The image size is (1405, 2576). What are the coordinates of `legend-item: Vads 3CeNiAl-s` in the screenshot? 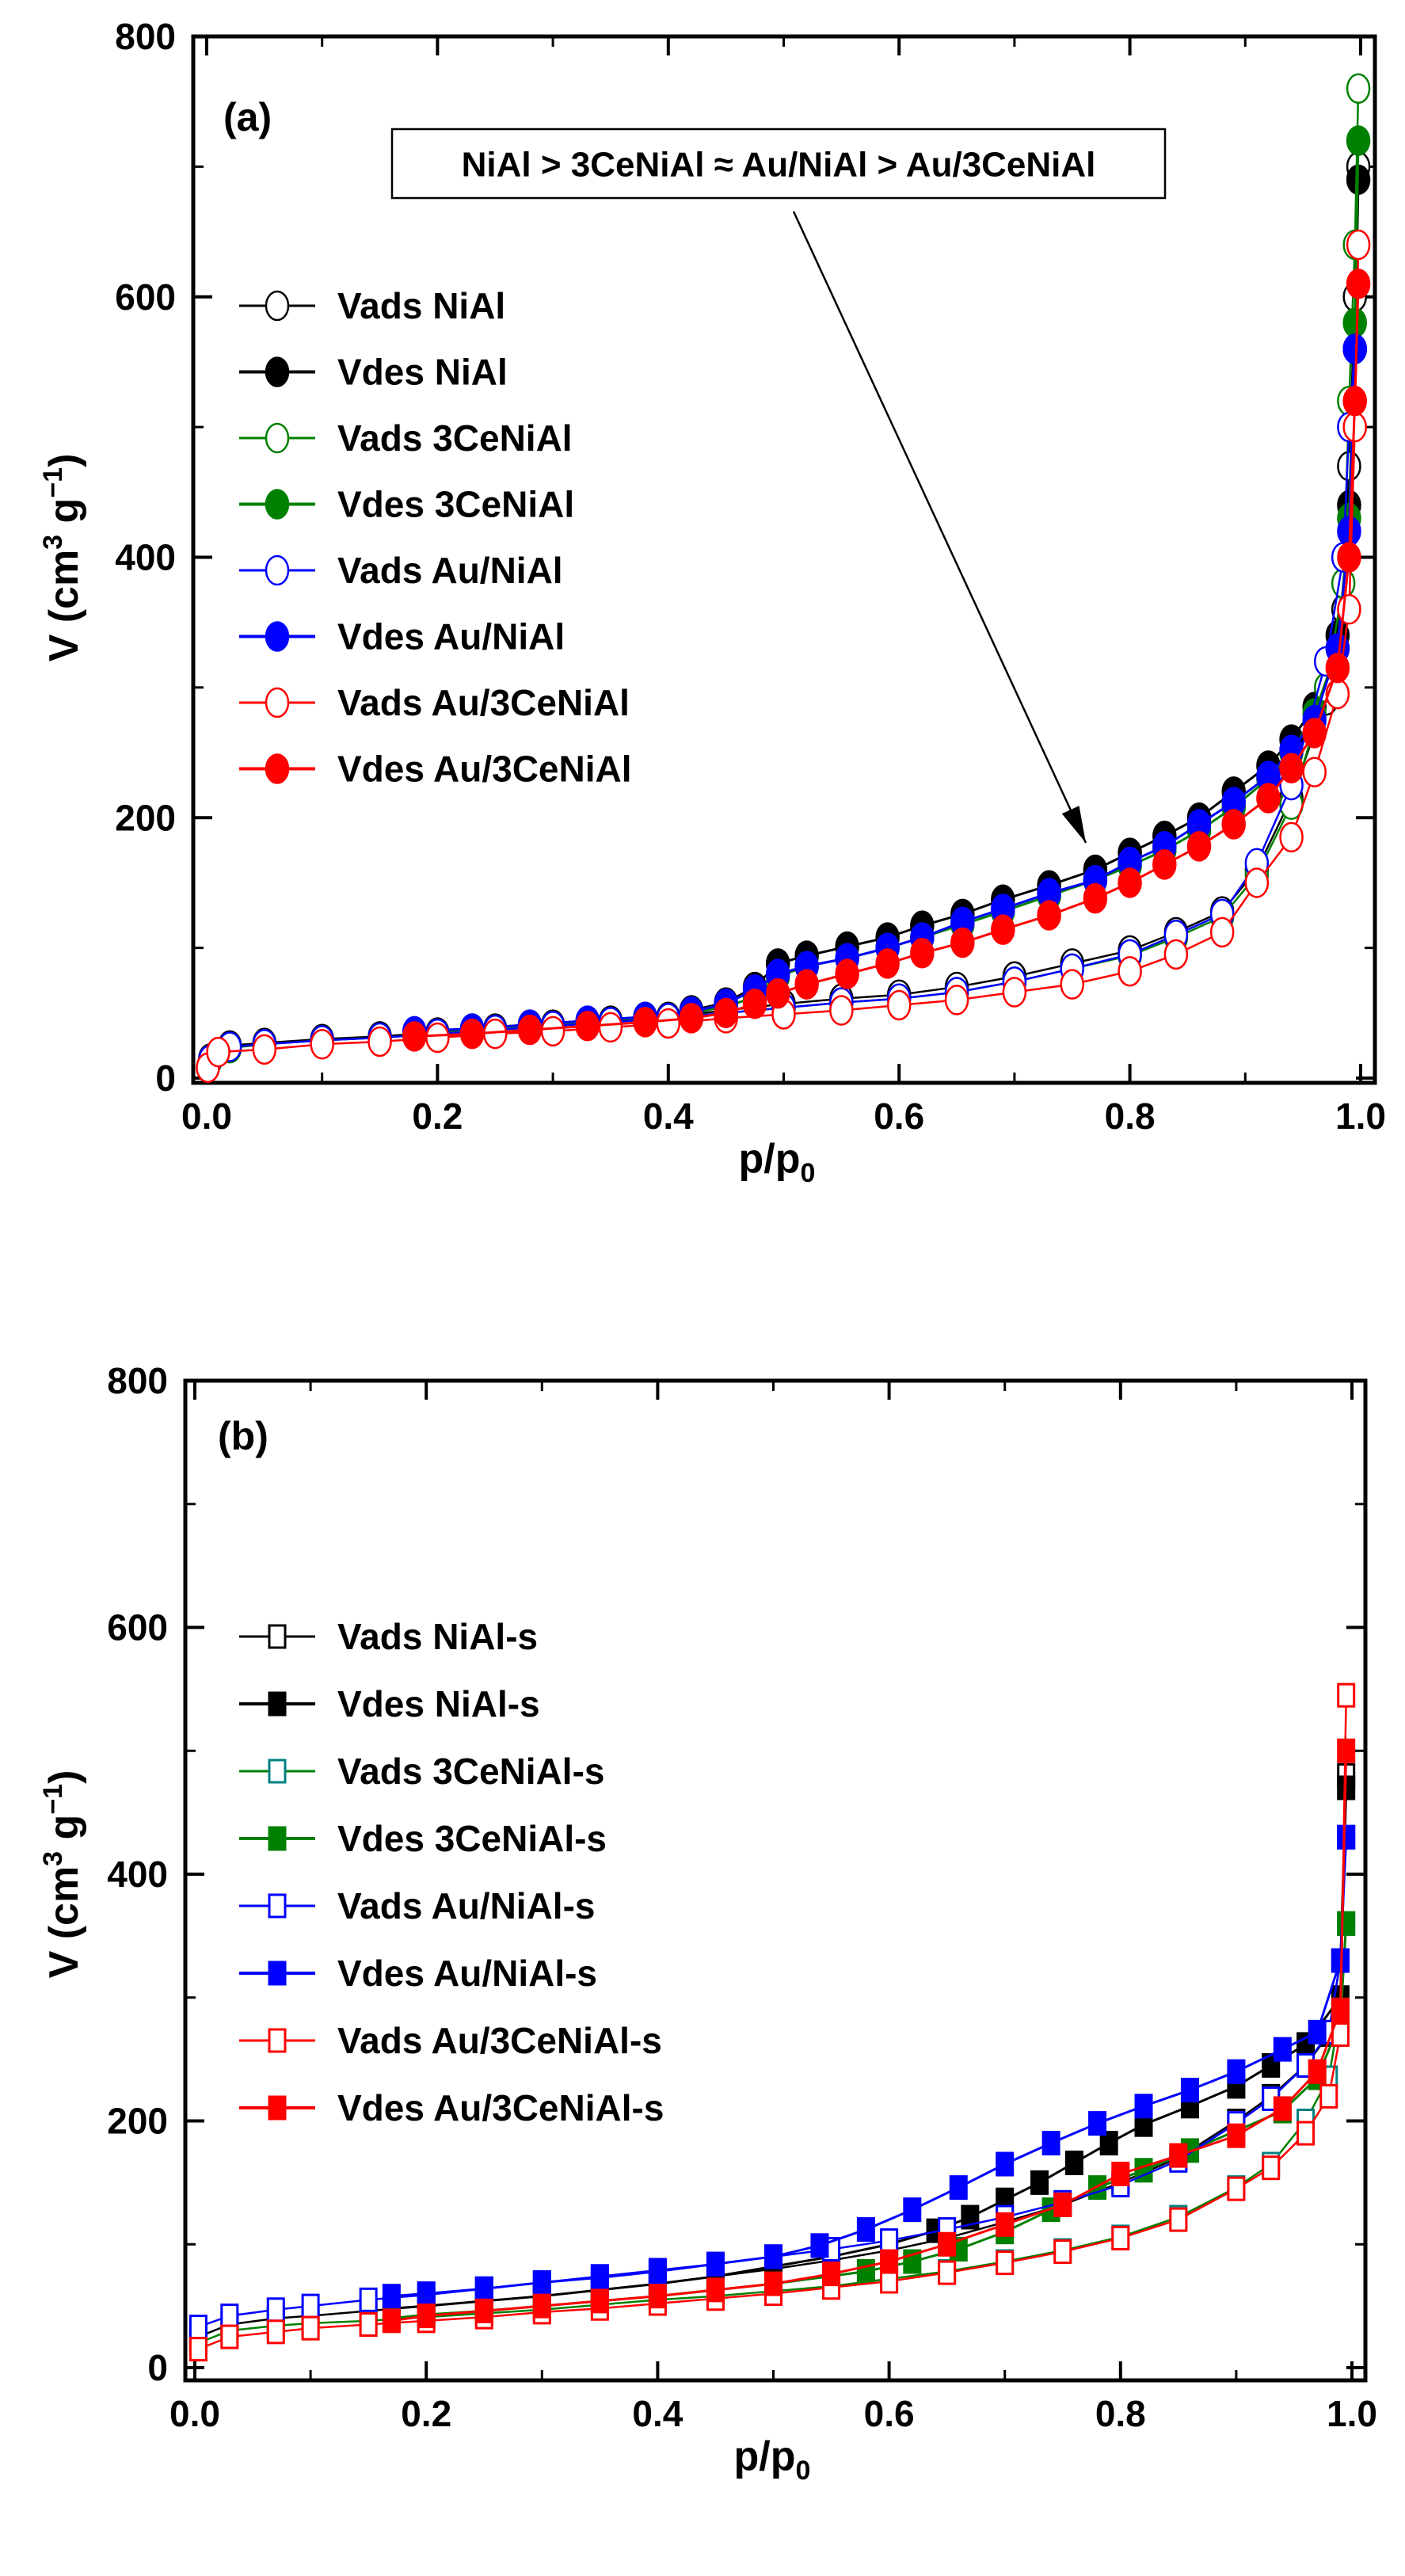 It's located at (422, 1772).